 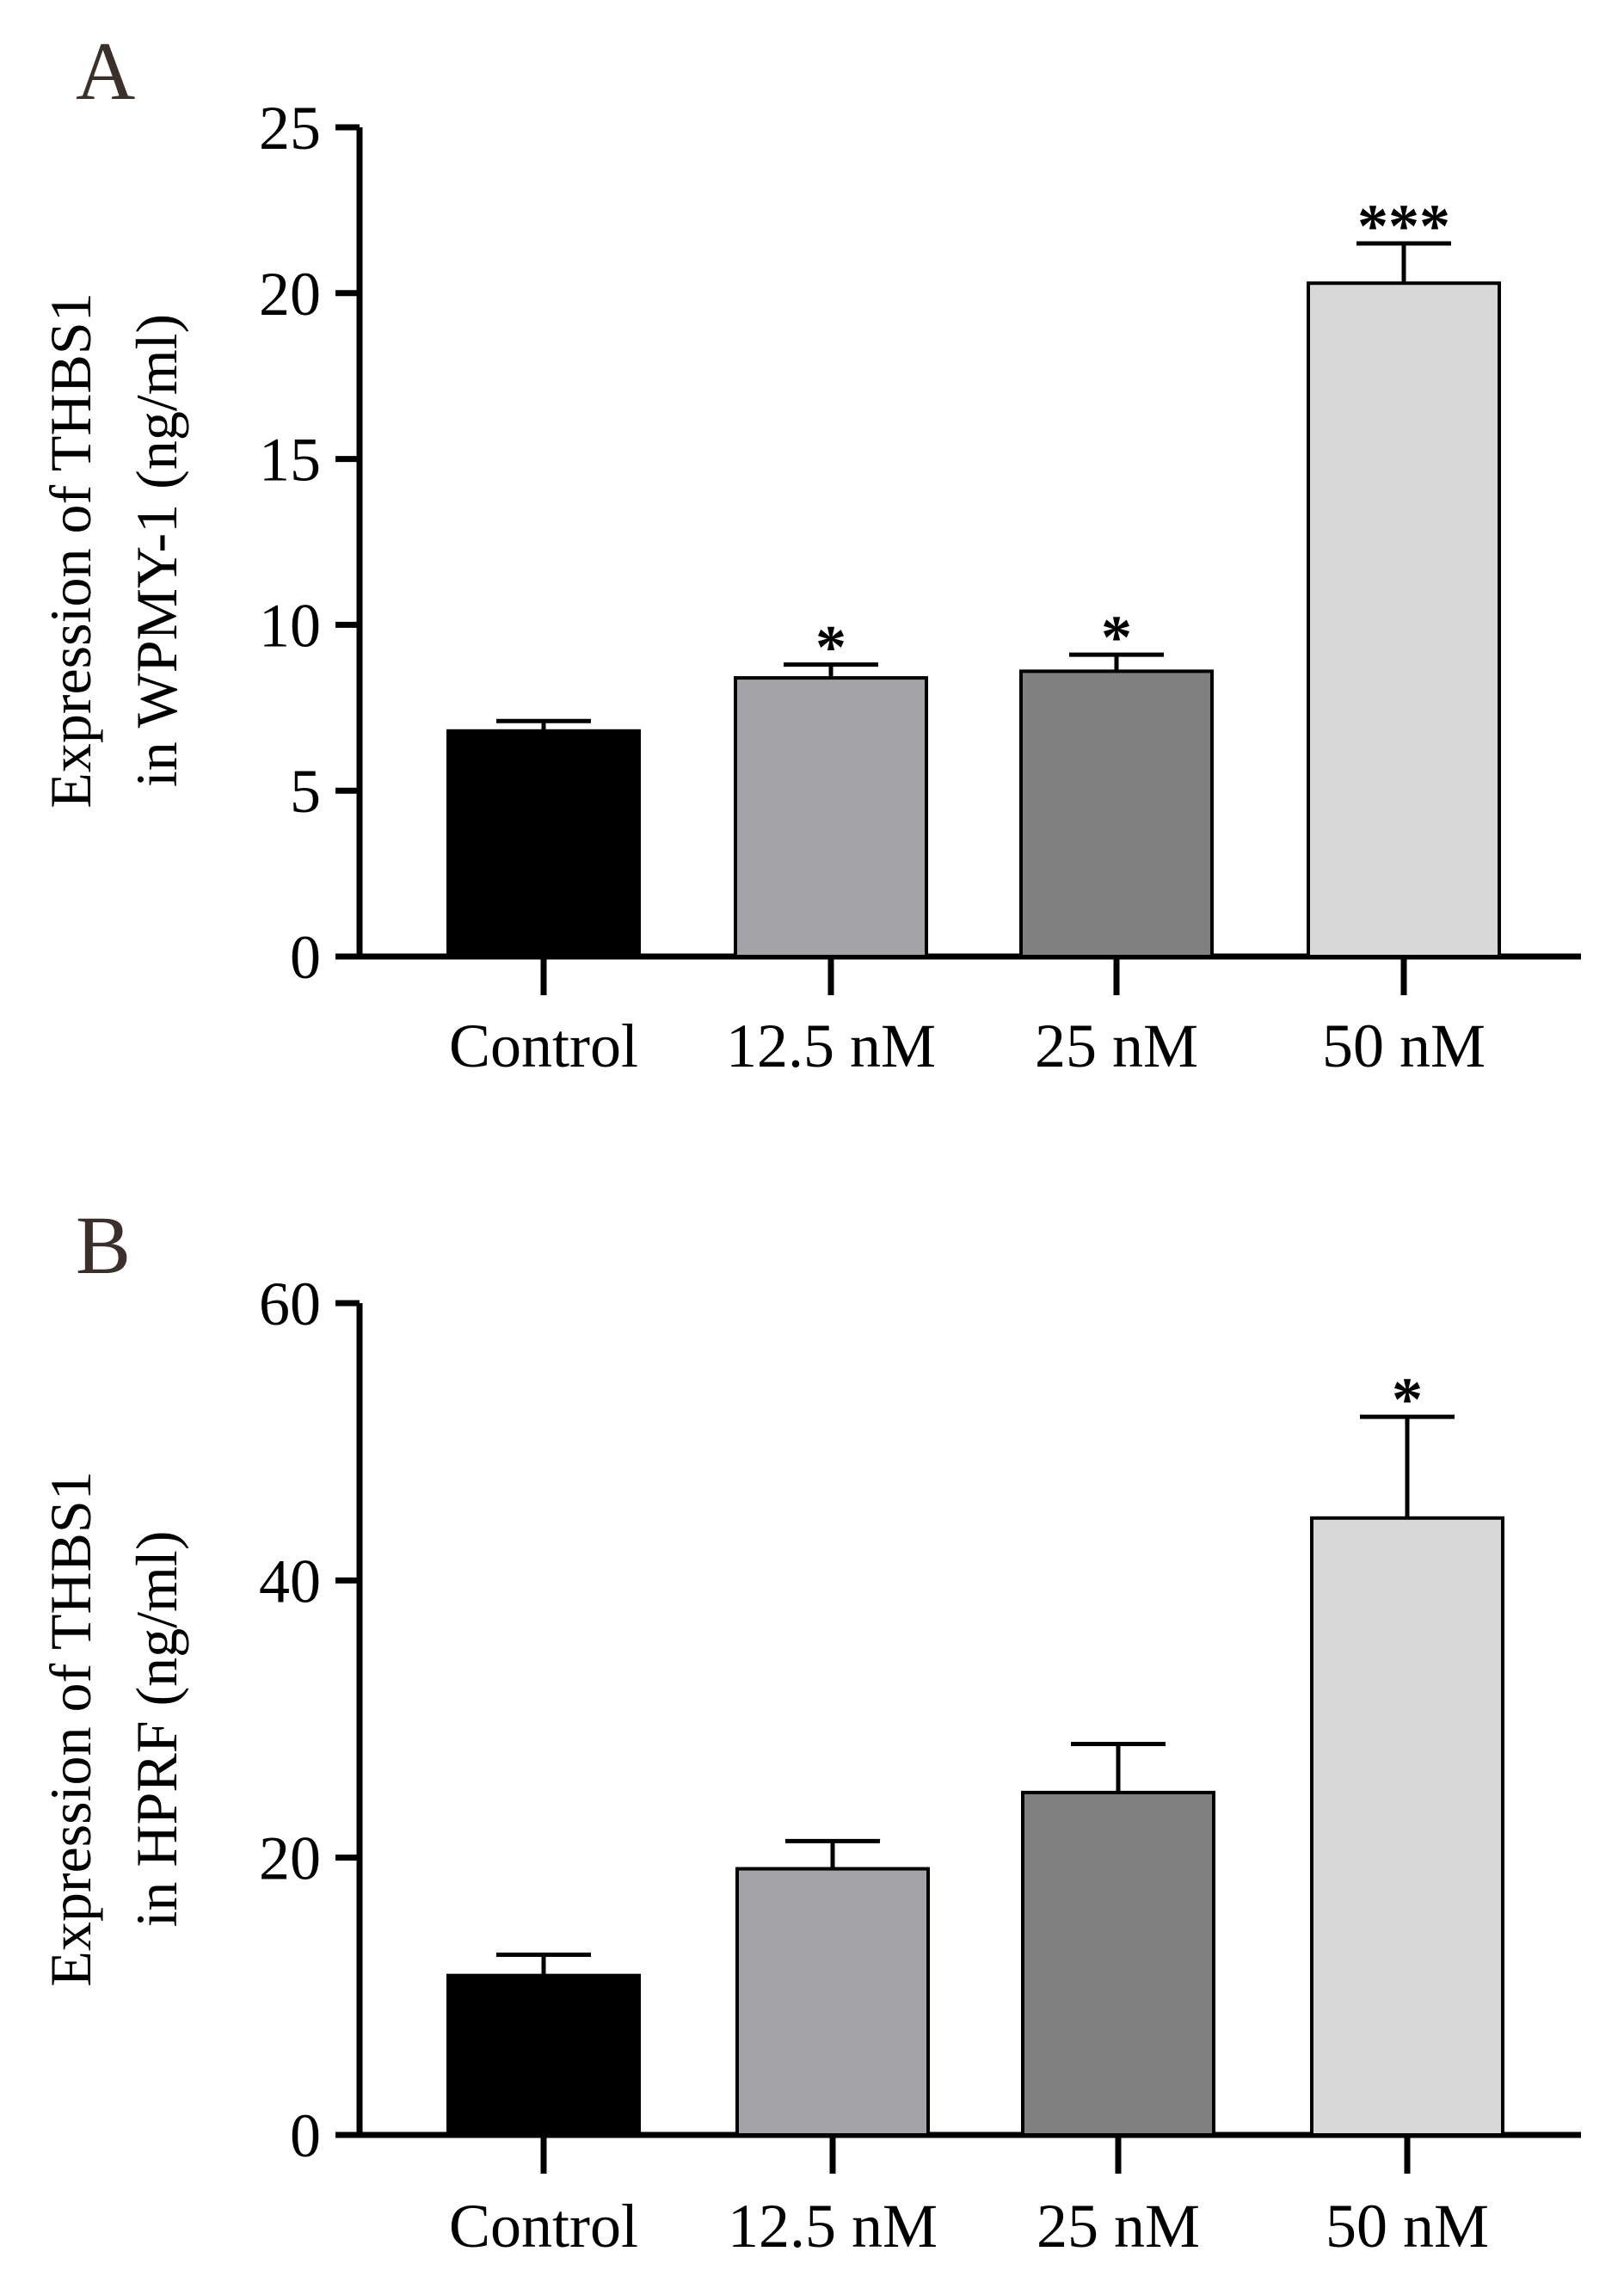 I want to click on panel-label-b: B, so click(x=103, y=1245).